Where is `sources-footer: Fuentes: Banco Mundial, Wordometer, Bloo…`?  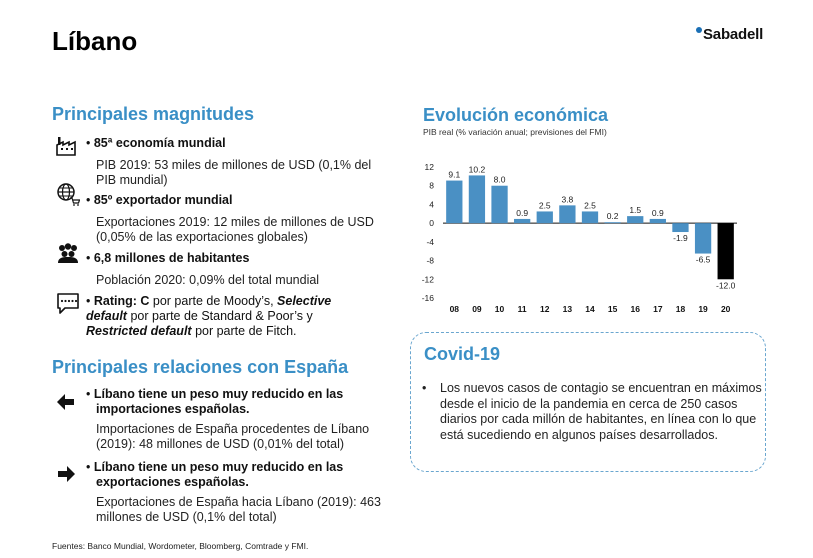 sources-footer: Fuentes: Banco Mundial, Wordometer, Bloo… is located at coordinates (180, 546).